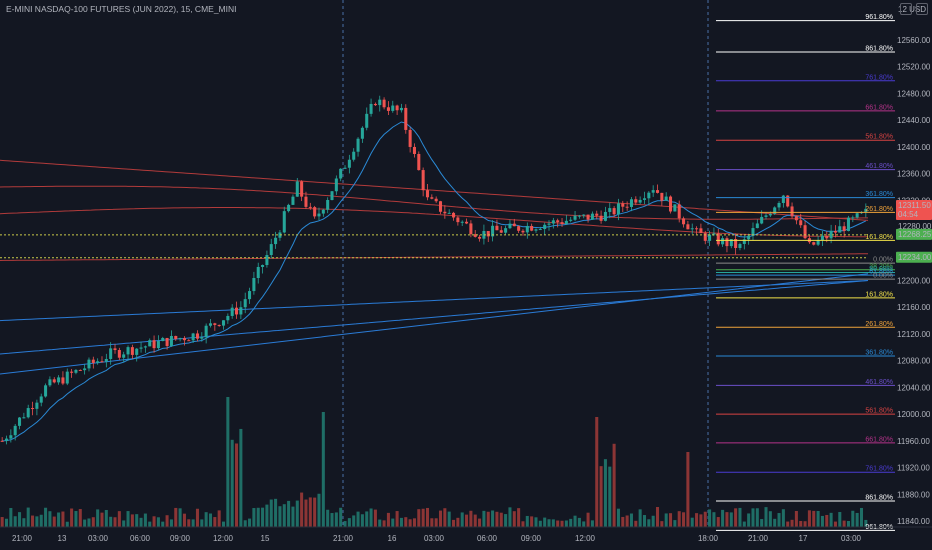 The height and width of the screenshot is (550, 932). I want to click on price-tick-label: 12560.00, so click(914, 40).